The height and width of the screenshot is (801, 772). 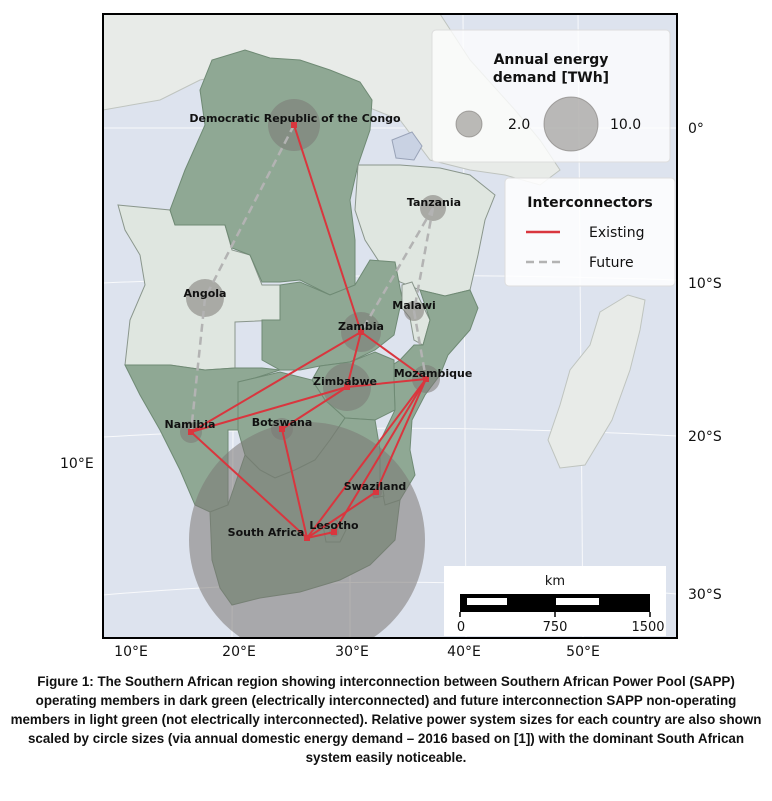 I want to click on lon-tick-50e: 50°E, so click(x=583, y=652).